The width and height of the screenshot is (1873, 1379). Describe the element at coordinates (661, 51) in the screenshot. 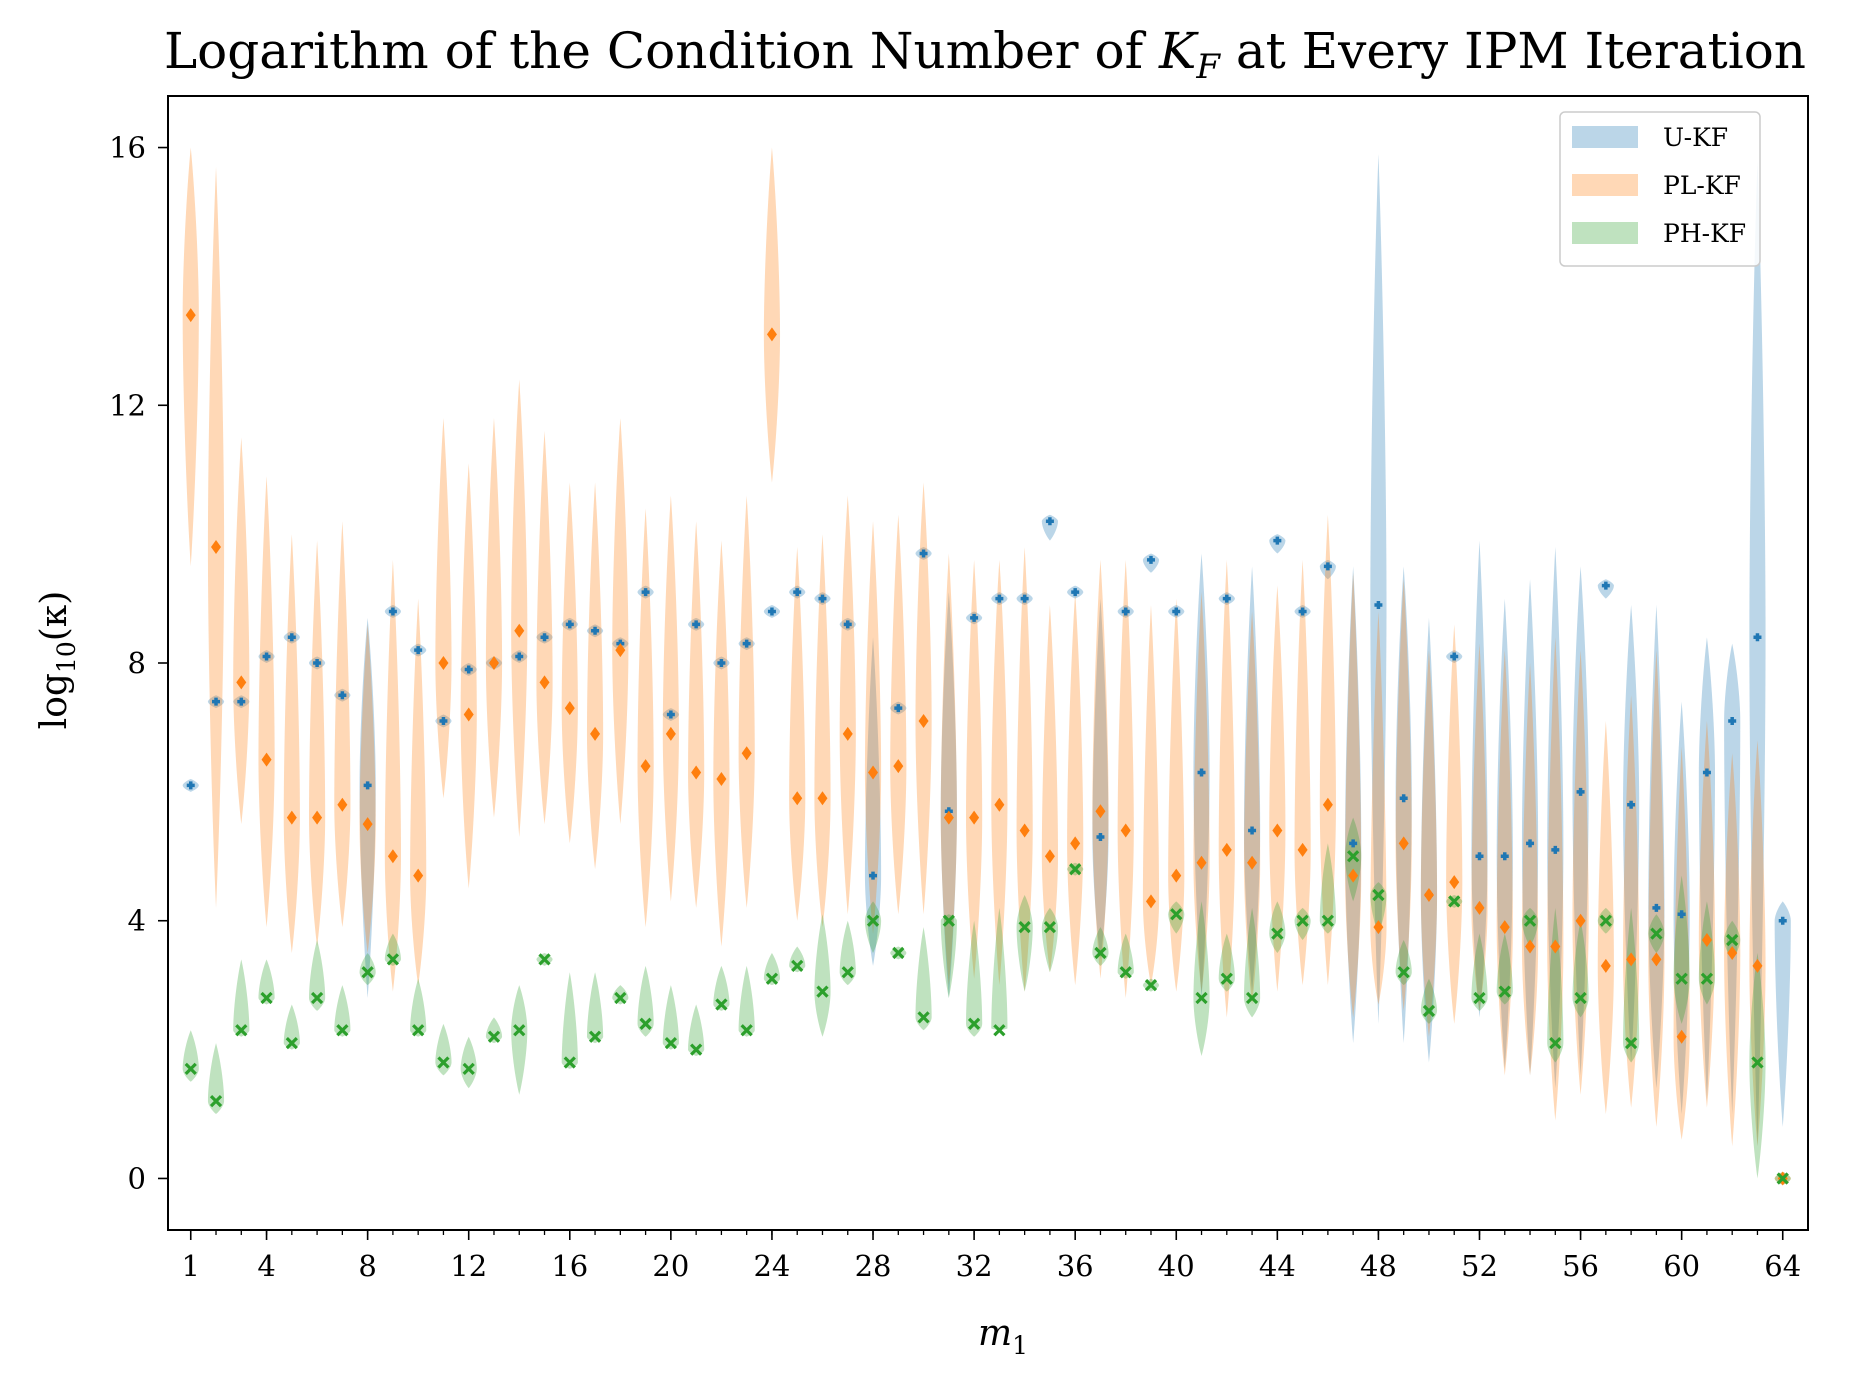

I see `chart-title-prefix: Logarithm of the Condition Number of` at that location.